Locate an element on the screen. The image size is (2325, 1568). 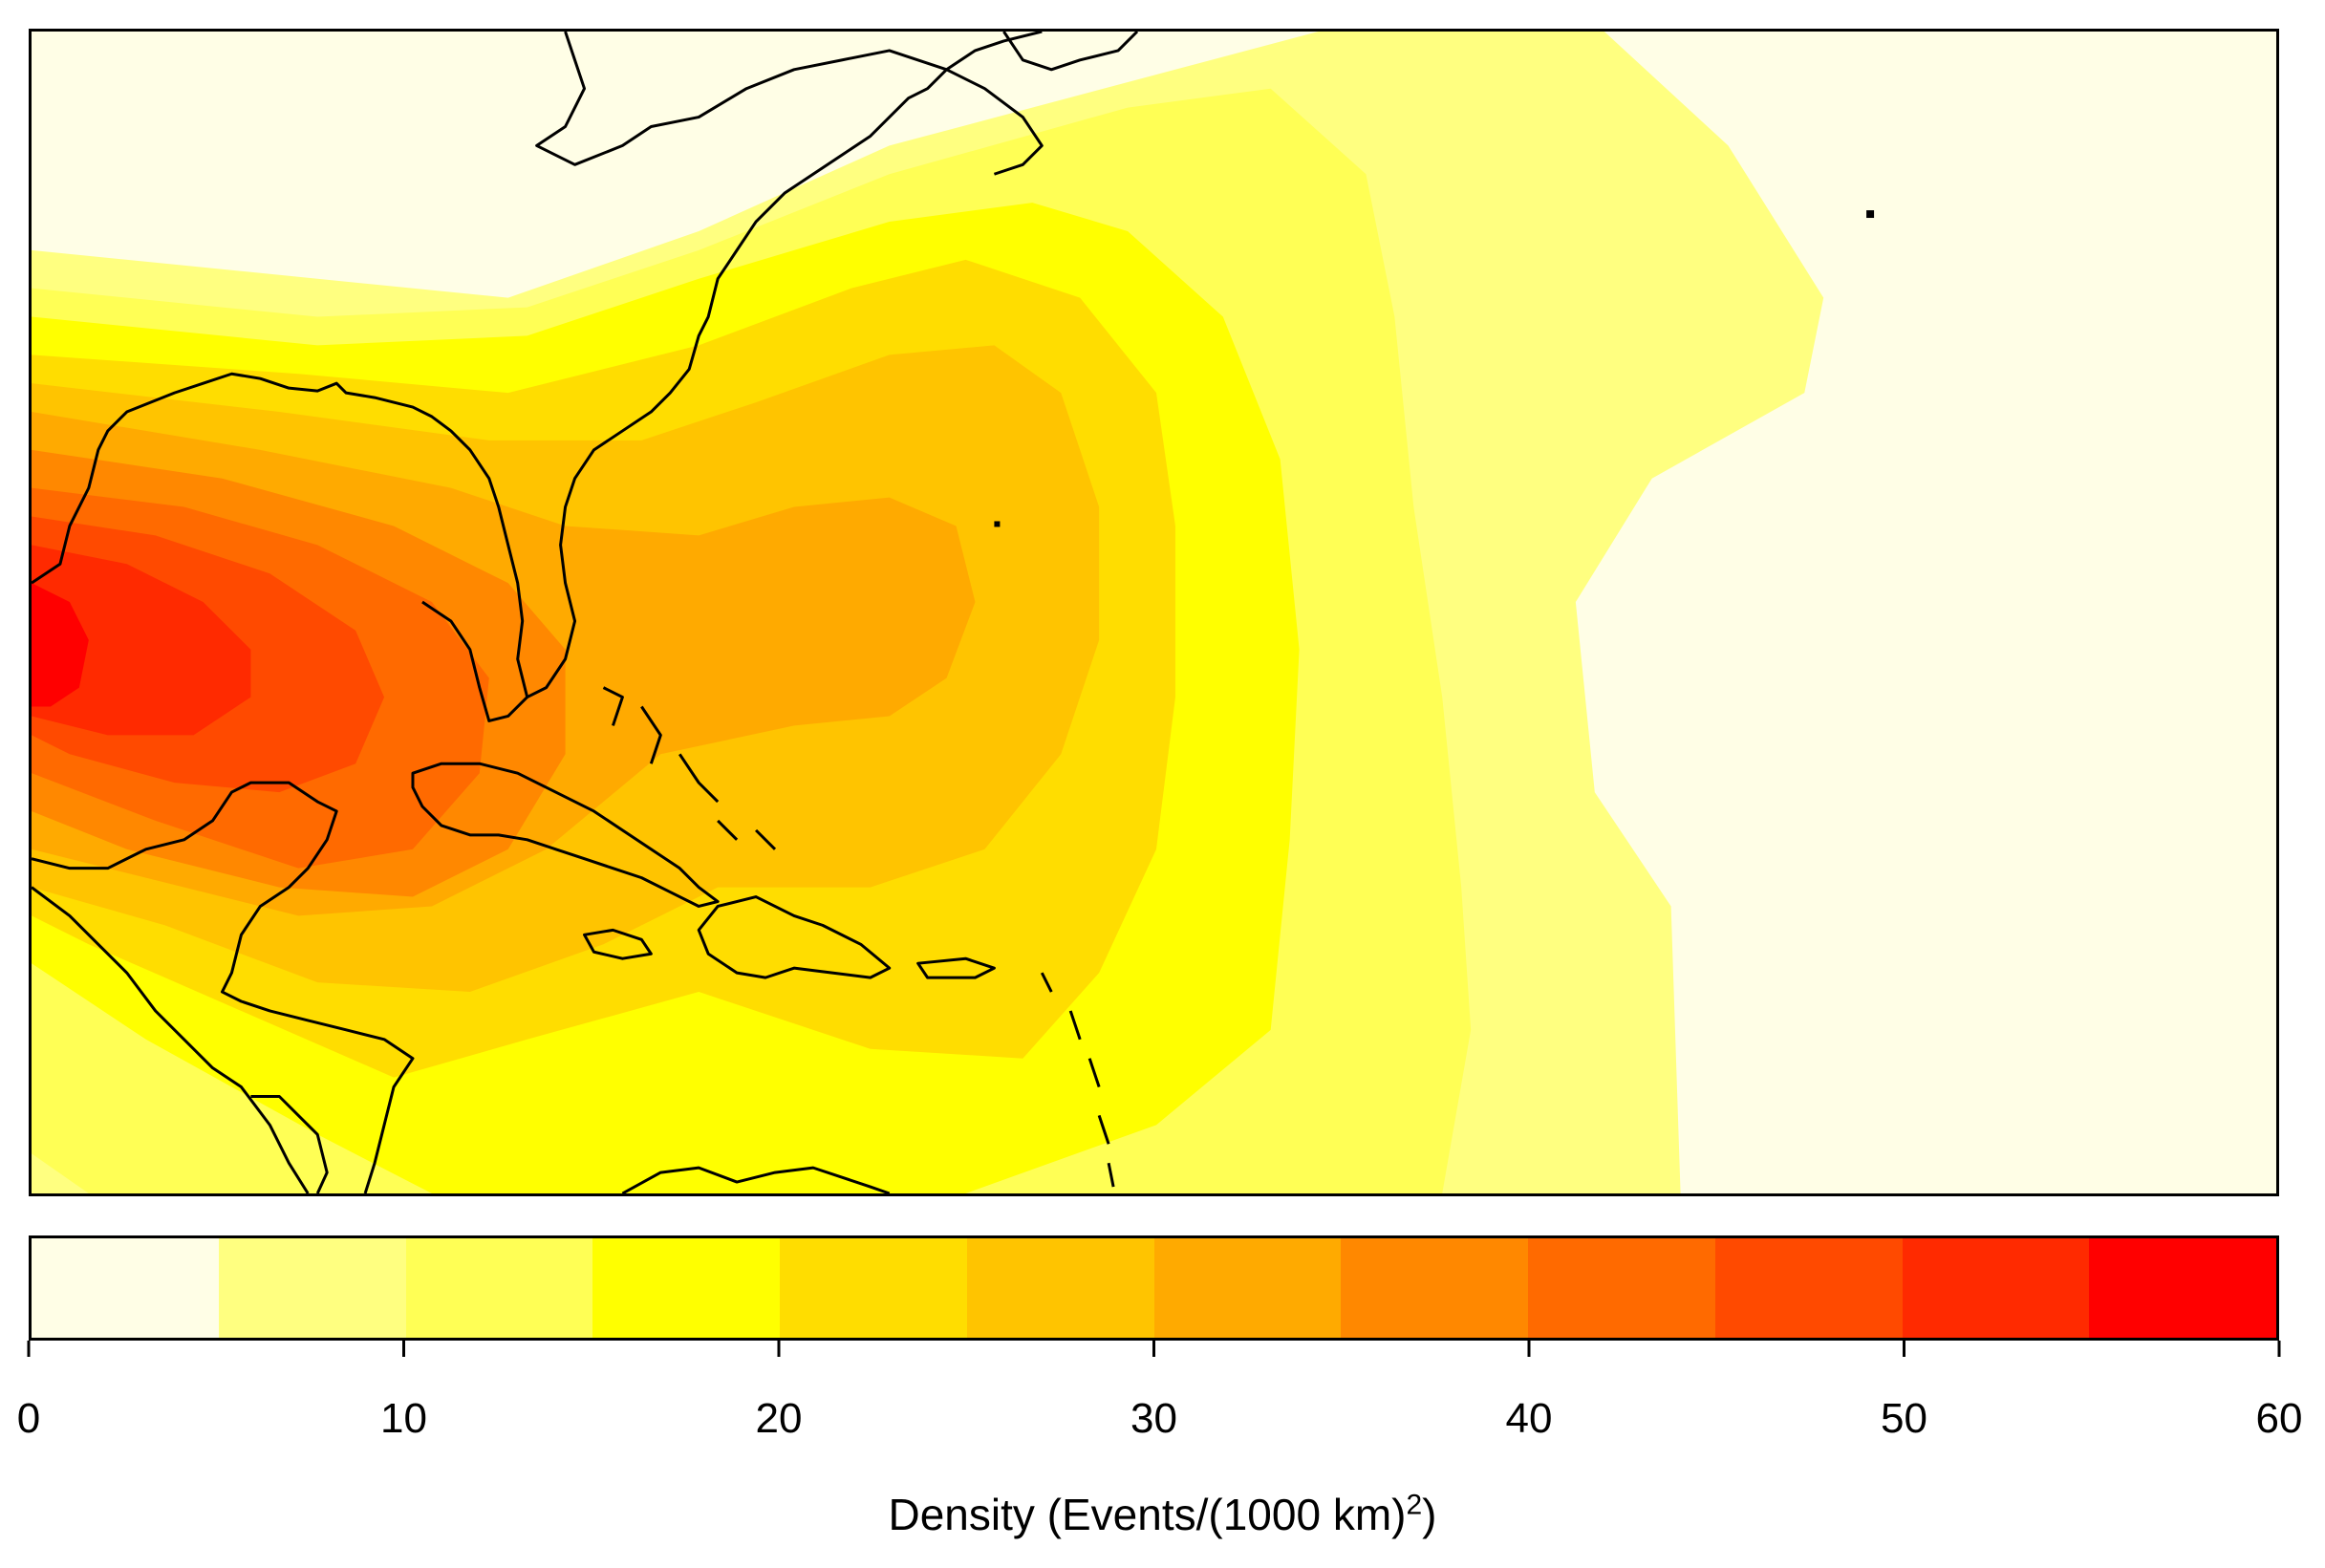
scale-tick-label: 50 is located at coordinates (1904, 1418).